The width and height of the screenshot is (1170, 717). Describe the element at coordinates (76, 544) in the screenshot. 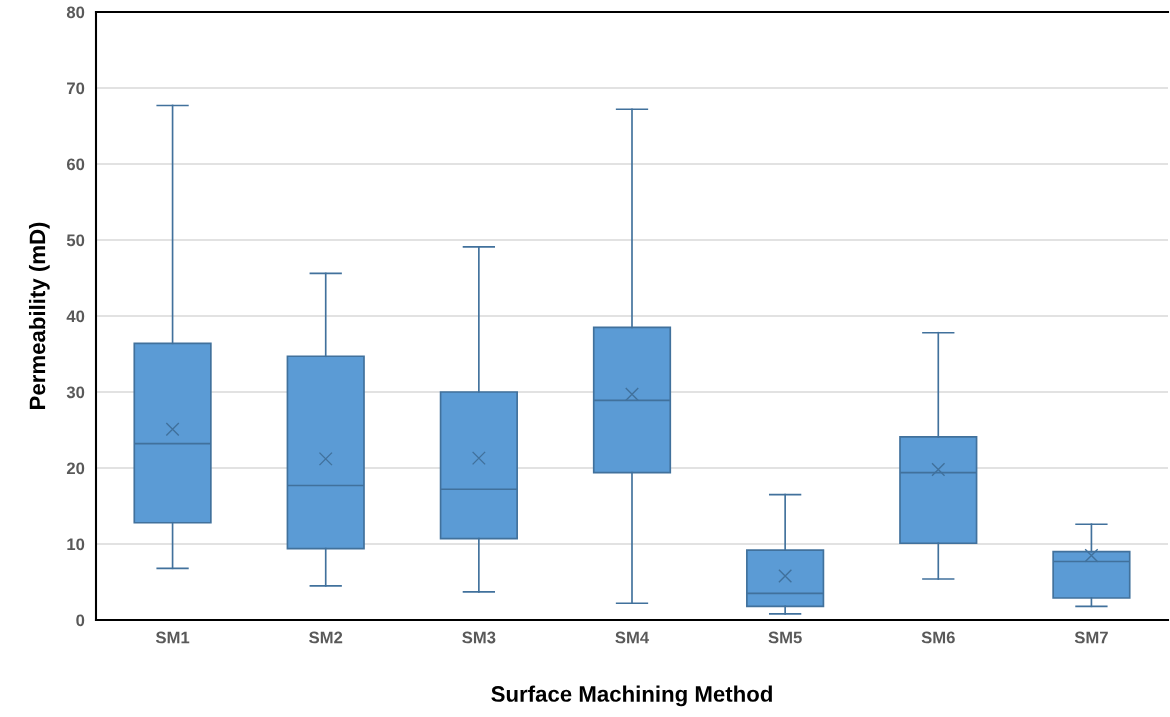

I see `y-tick-label: 10` at that location.